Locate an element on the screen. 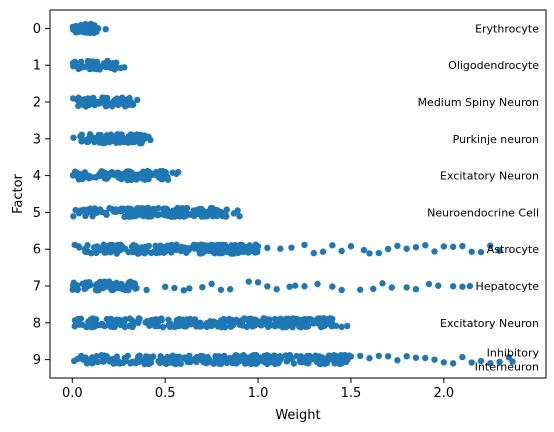 Image resolution: width=554 pixels, height=432 pixels. y-tick-label: 2 is located at coordinates (37, 103).